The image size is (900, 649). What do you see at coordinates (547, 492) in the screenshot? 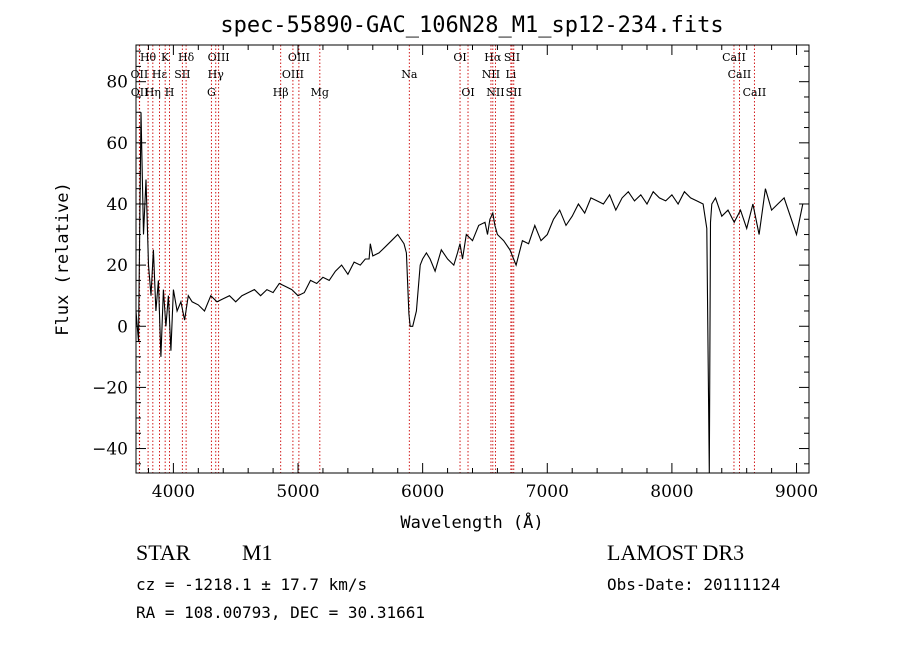
I see `x-tick-label: 7000` at bounding box center [547, 492].